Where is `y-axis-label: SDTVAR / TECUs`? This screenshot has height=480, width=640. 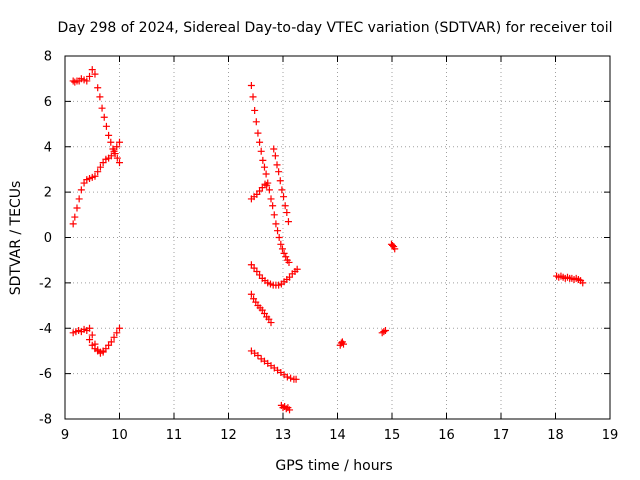
y-axis-label: SDTVAR / TECUs is located at coordinates (16, 238).